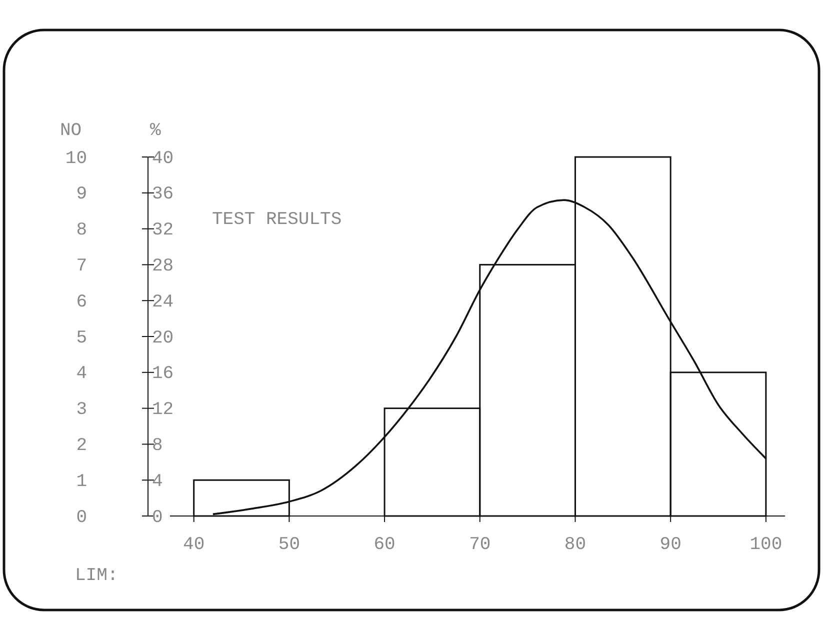  What do you see at coordinates (163, 302) in the screenshot?
I see `y2-tick-label: 24` at bounding box center [163, 302].